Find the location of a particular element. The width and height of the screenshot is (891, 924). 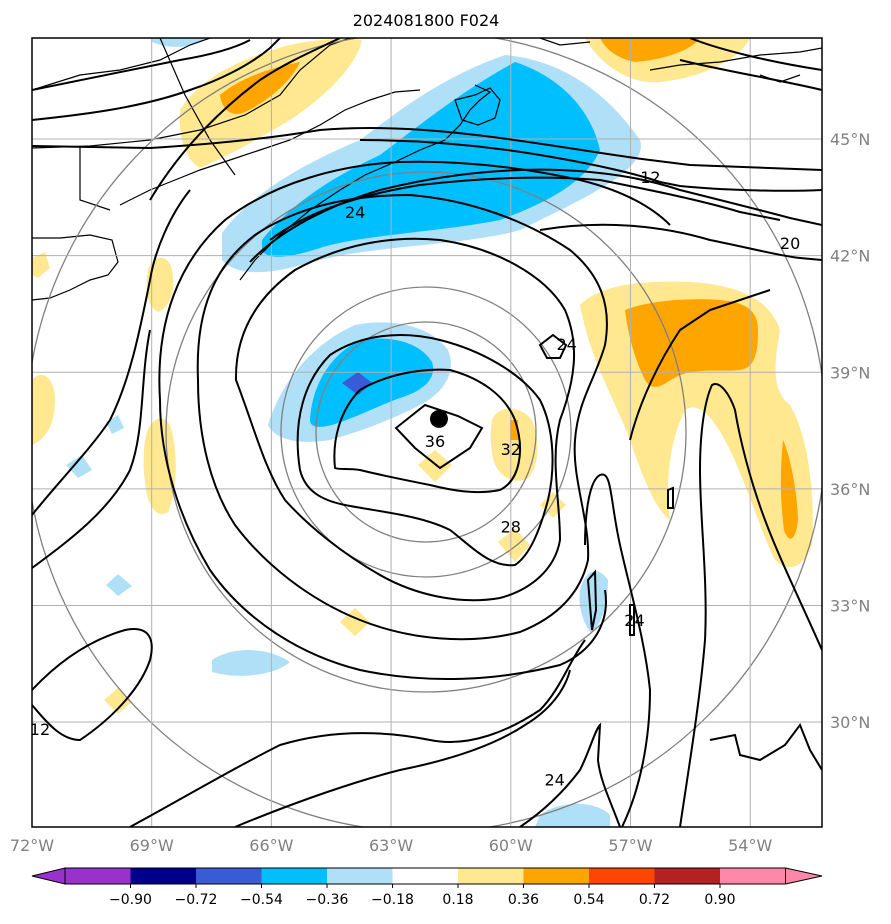

chart-title: 2024081800 F024 is located at coordinates (426, 20).